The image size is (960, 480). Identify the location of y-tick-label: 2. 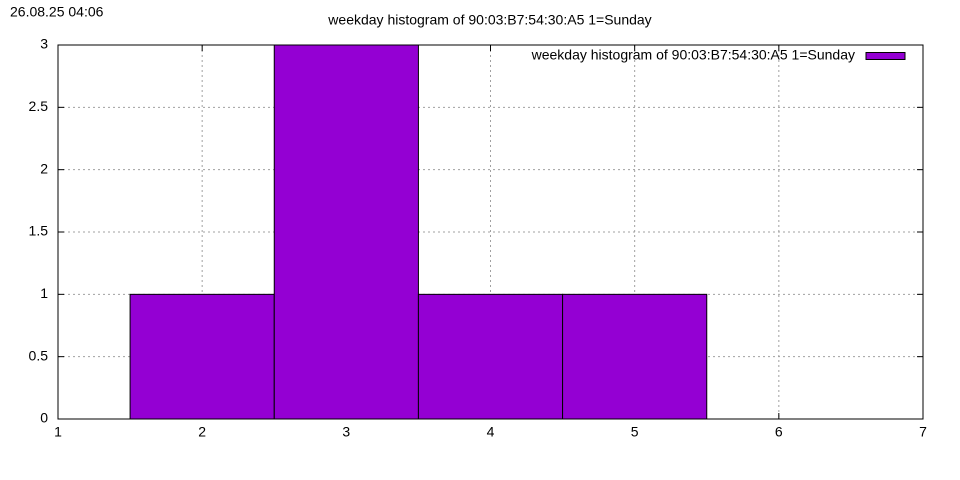
(44, 168).